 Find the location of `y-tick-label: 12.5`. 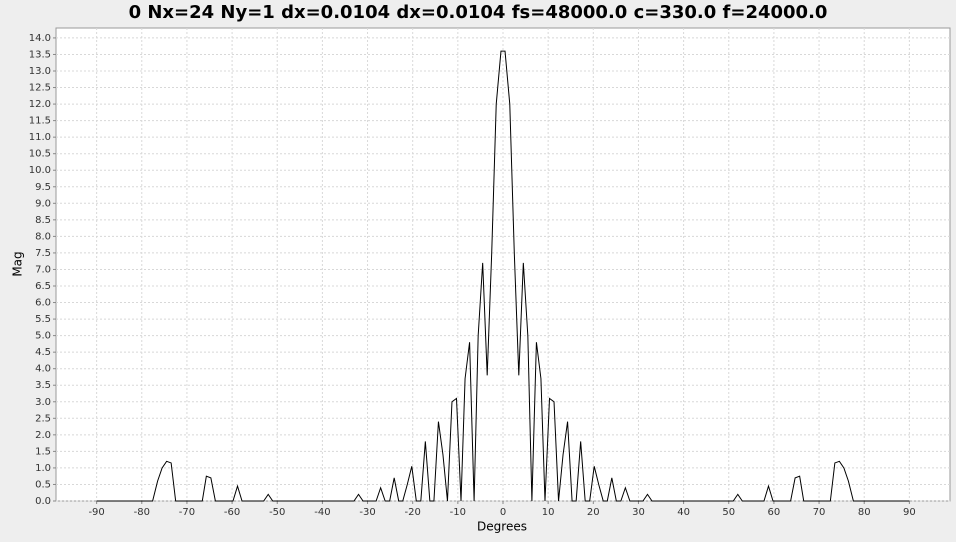

y-tick-label: 12.5 is located at coordinates (40, 88).